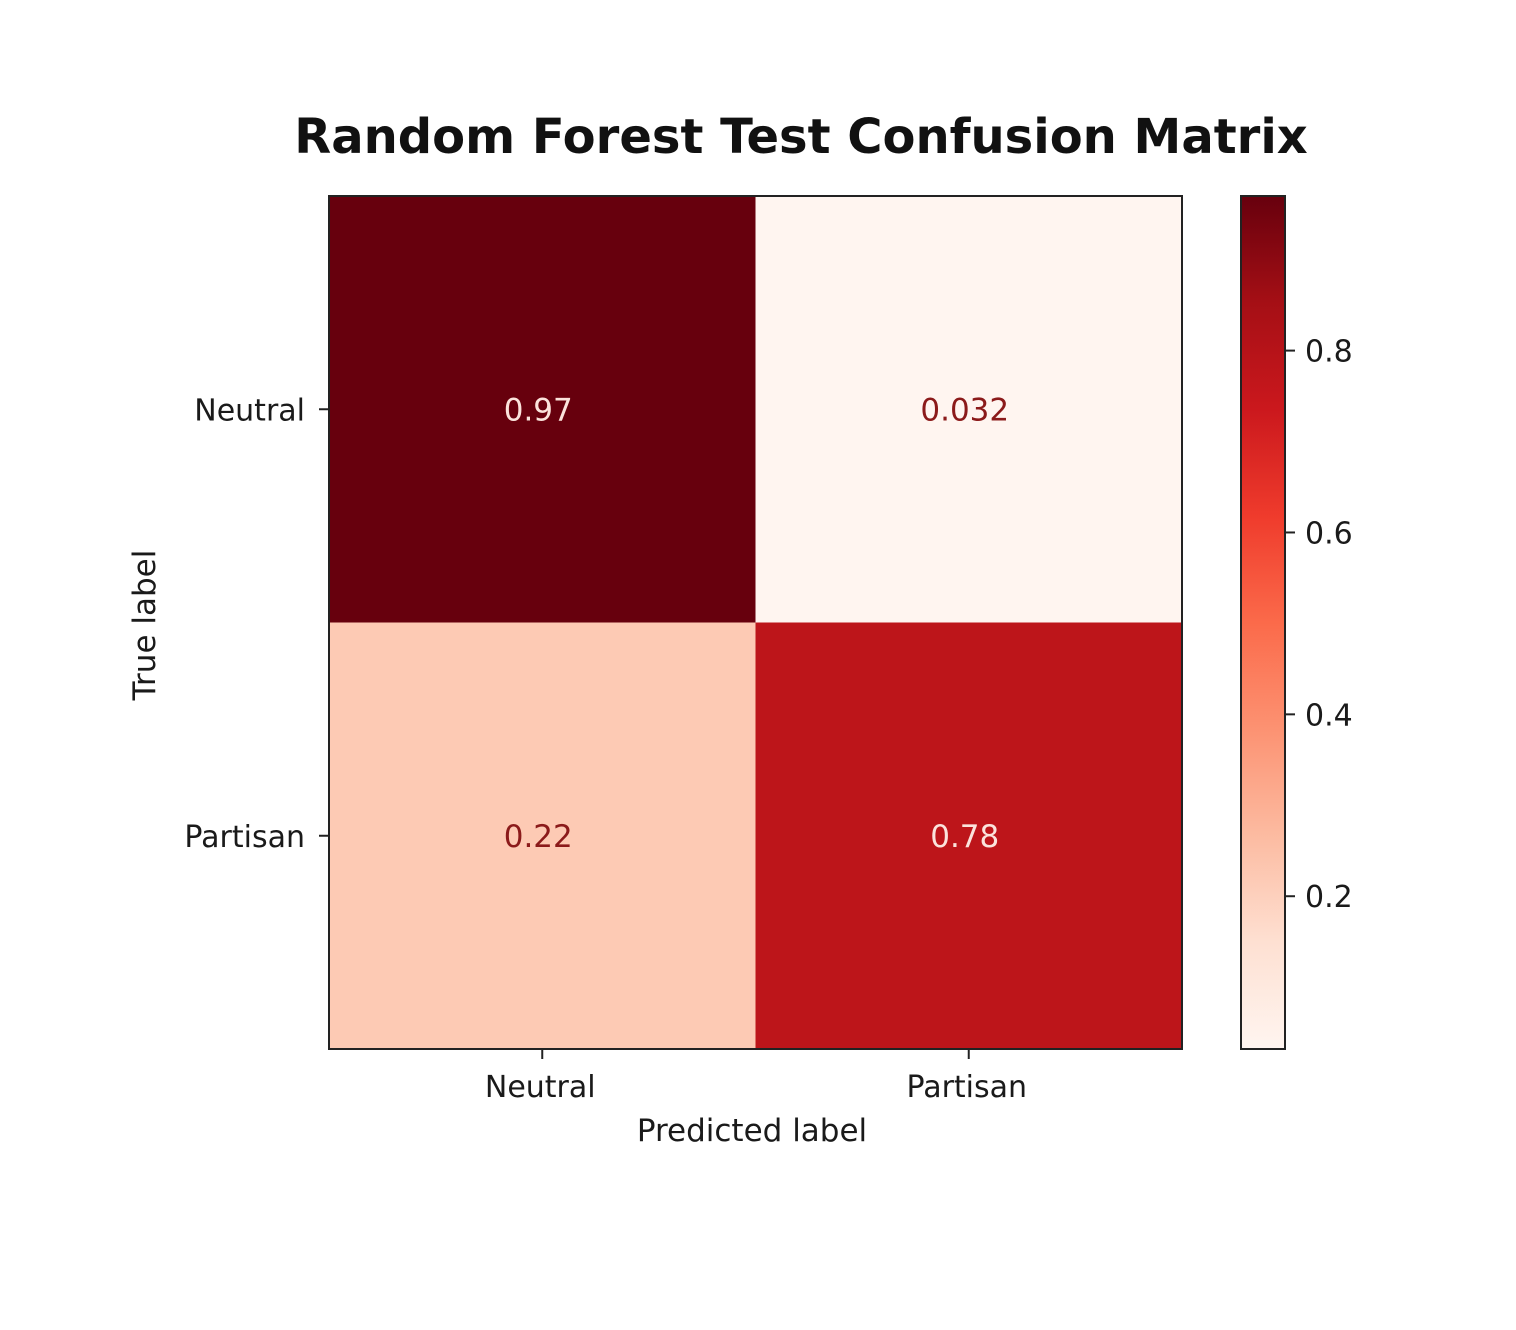  What do you see at coordinates (1329, 352) in the screenshot?
I see `colorbar-tick-label: 0.8` at bounding box center [1329, 352].